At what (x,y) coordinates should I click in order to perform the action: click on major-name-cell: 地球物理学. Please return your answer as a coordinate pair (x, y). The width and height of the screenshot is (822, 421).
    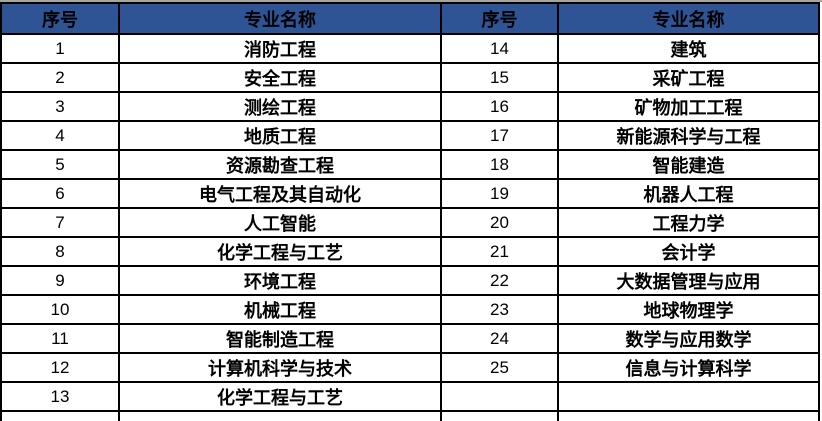
    Looking at the image, I should click on (688, 309).